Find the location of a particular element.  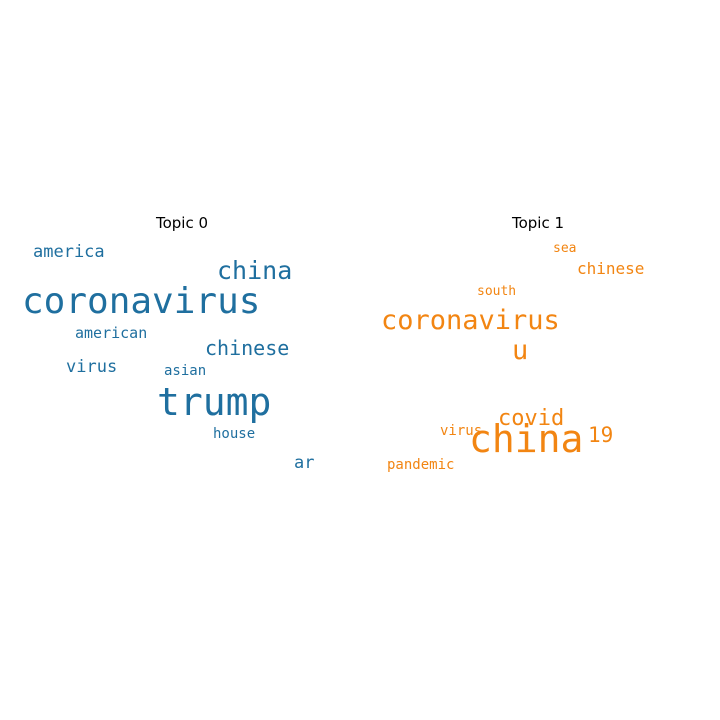

topic-1-word-coronavirus: coronavirus is located at coordinates (470, 320).